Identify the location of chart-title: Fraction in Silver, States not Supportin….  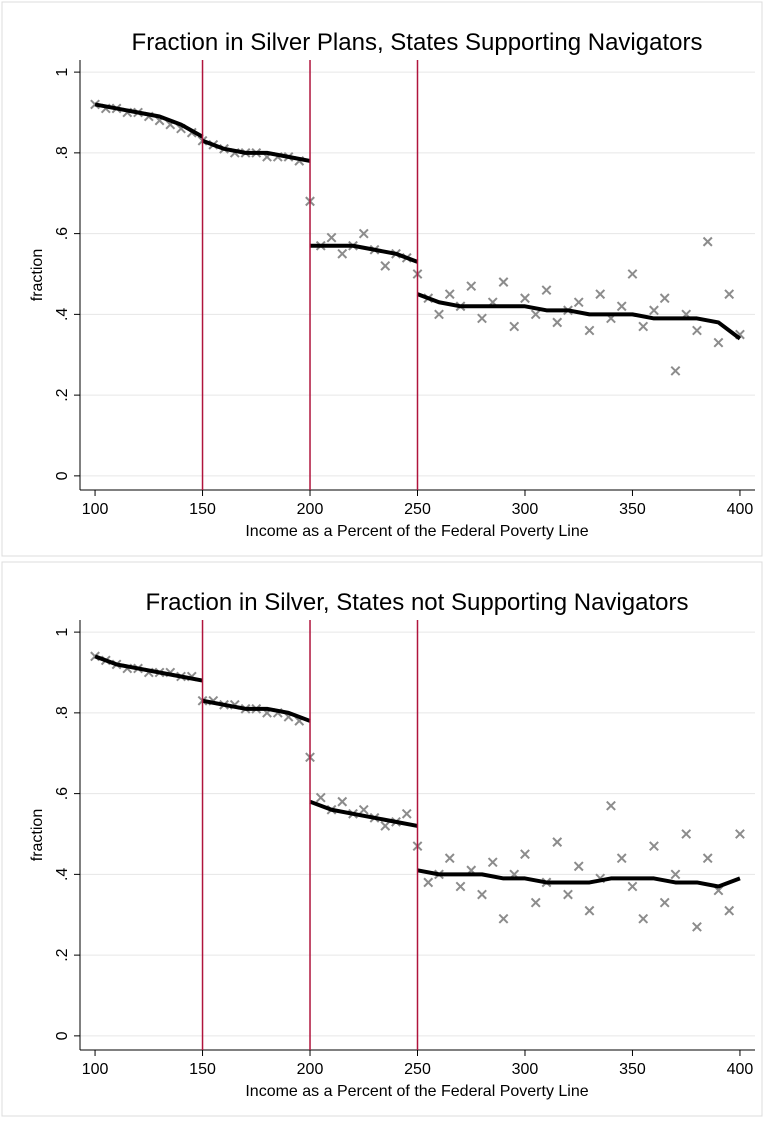
(417, 602).